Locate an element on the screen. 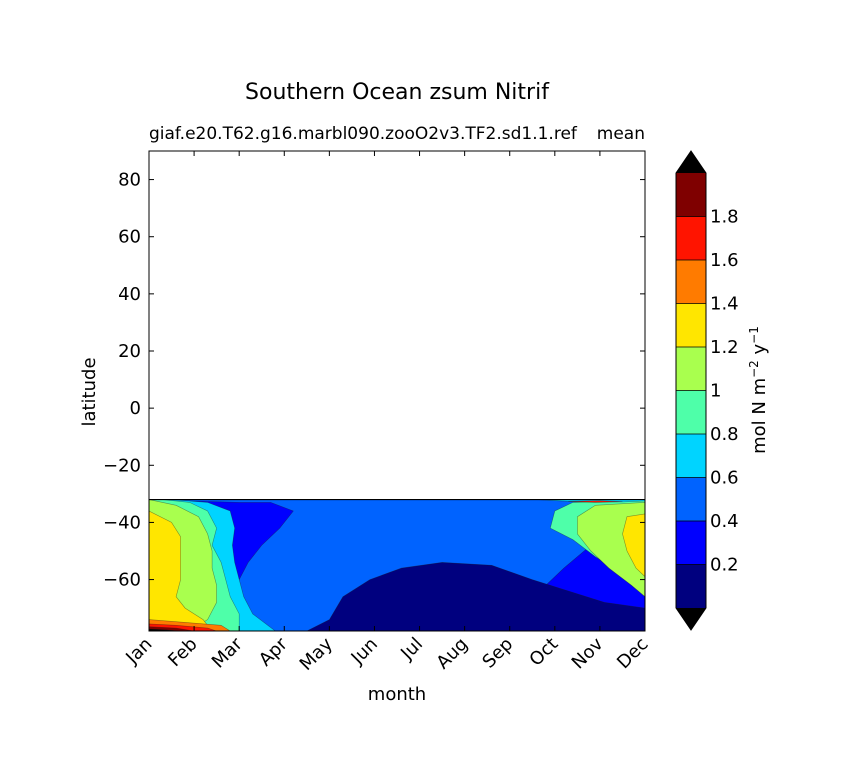  x-tick-label: Jan is located at coordinates (138, 651).